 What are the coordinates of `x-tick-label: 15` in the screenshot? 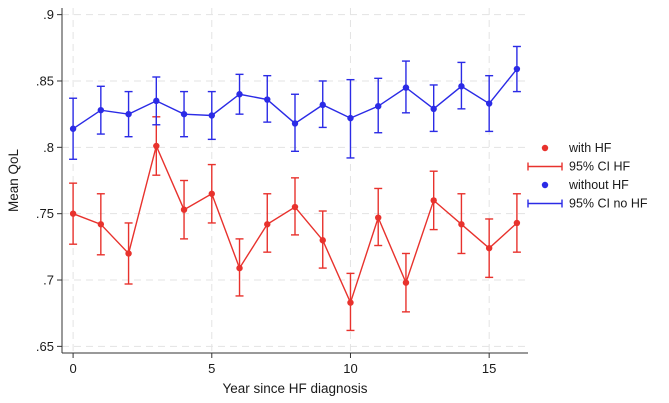 It's located at (489, 368).